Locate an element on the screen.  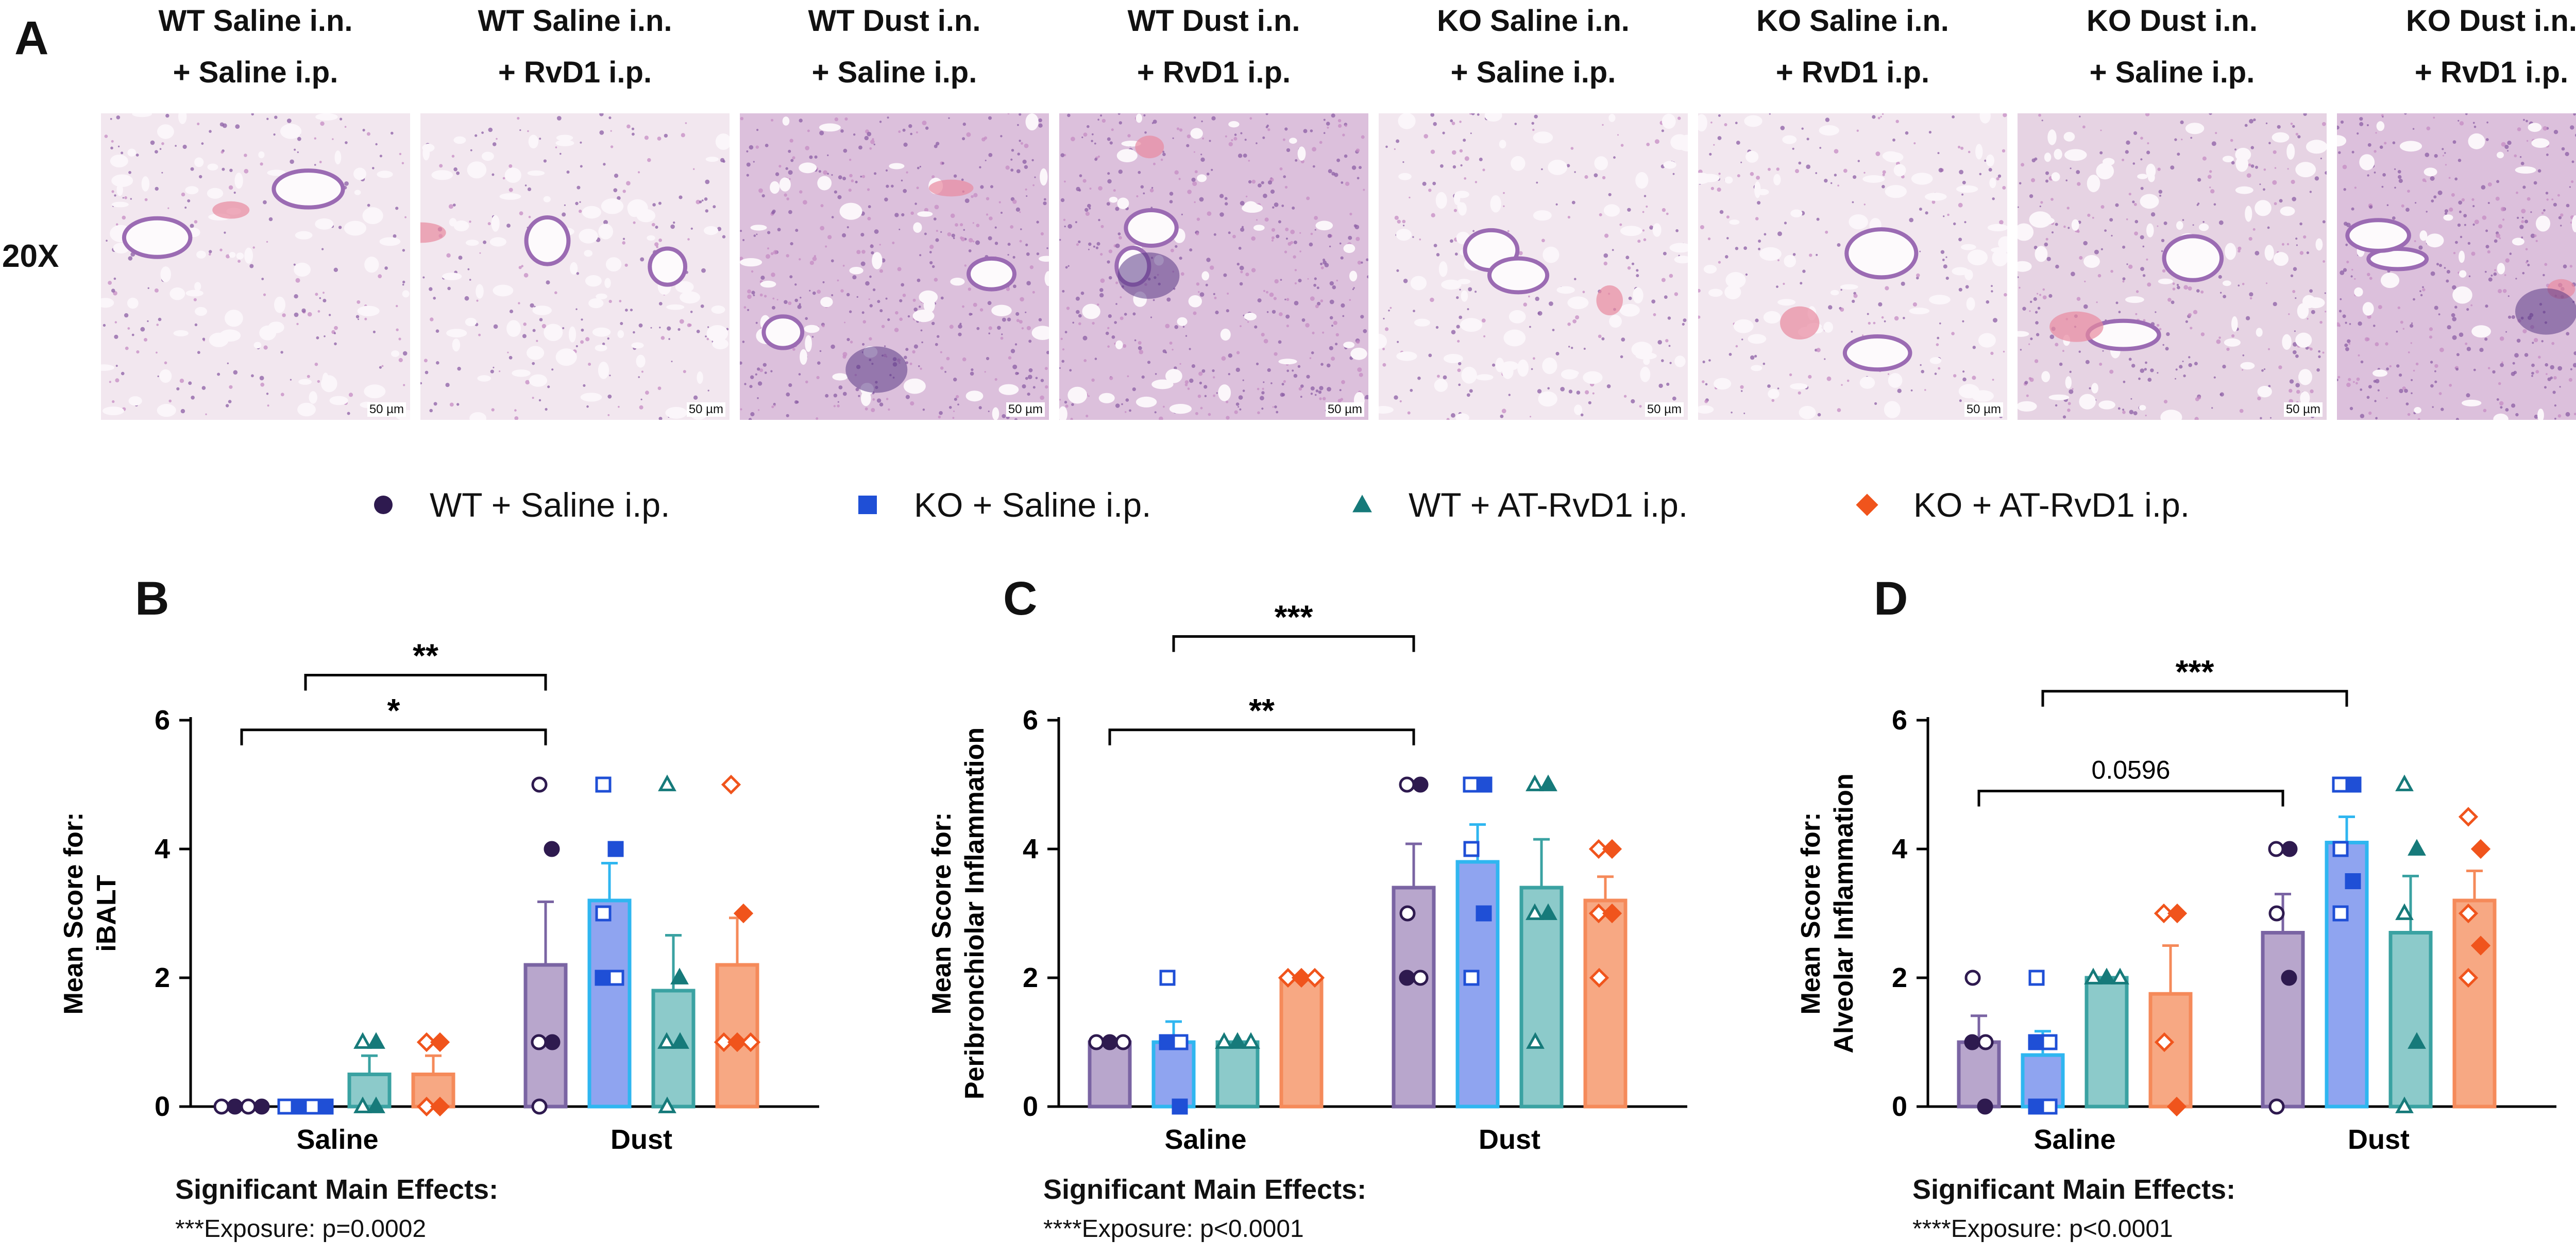
square-marker-icon is located at coordinates (867, 505).